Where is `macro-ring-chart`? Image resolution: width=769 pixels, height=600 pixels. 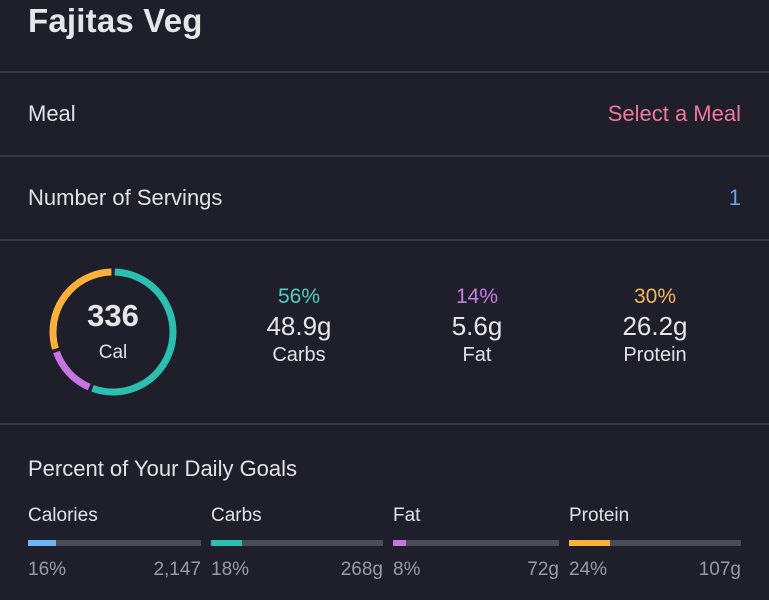
macro-ring-chart is located at coordinates (113, 332).